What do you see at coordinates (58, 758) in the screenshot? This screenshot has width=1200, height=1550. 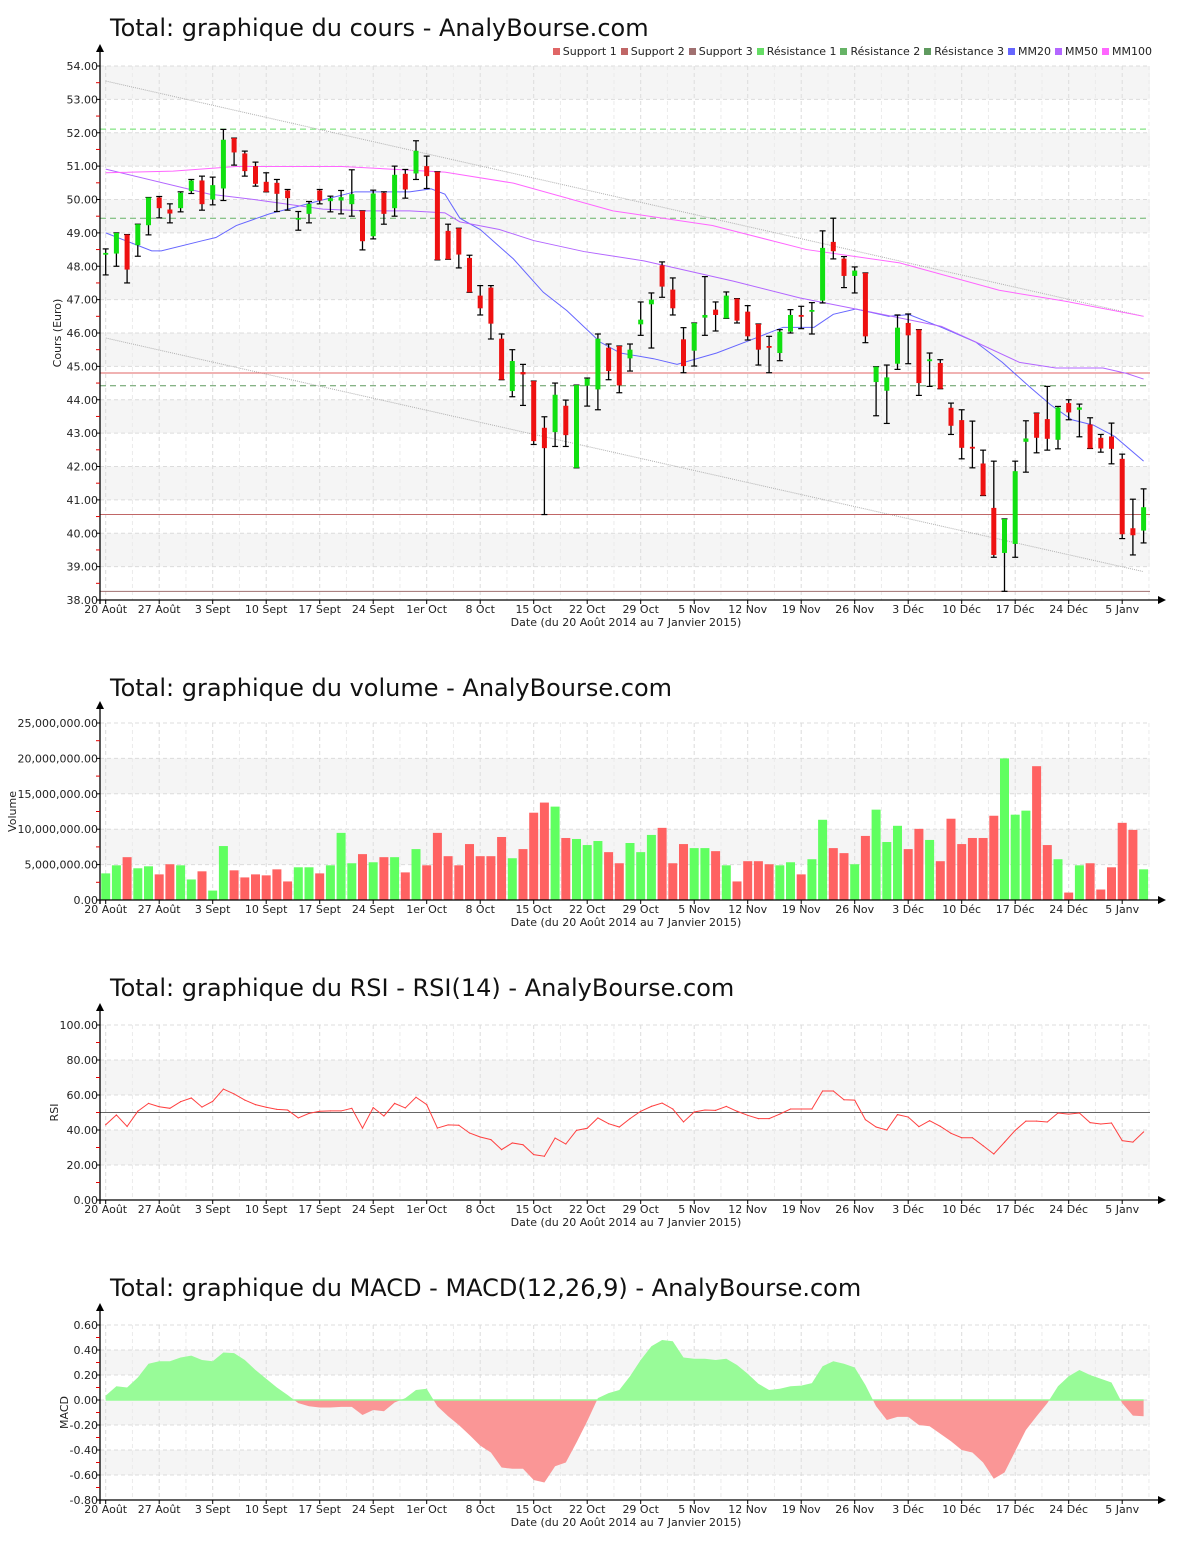 I see `y-tick-label: 20,000,000.00` at bounding box center [58, 758].